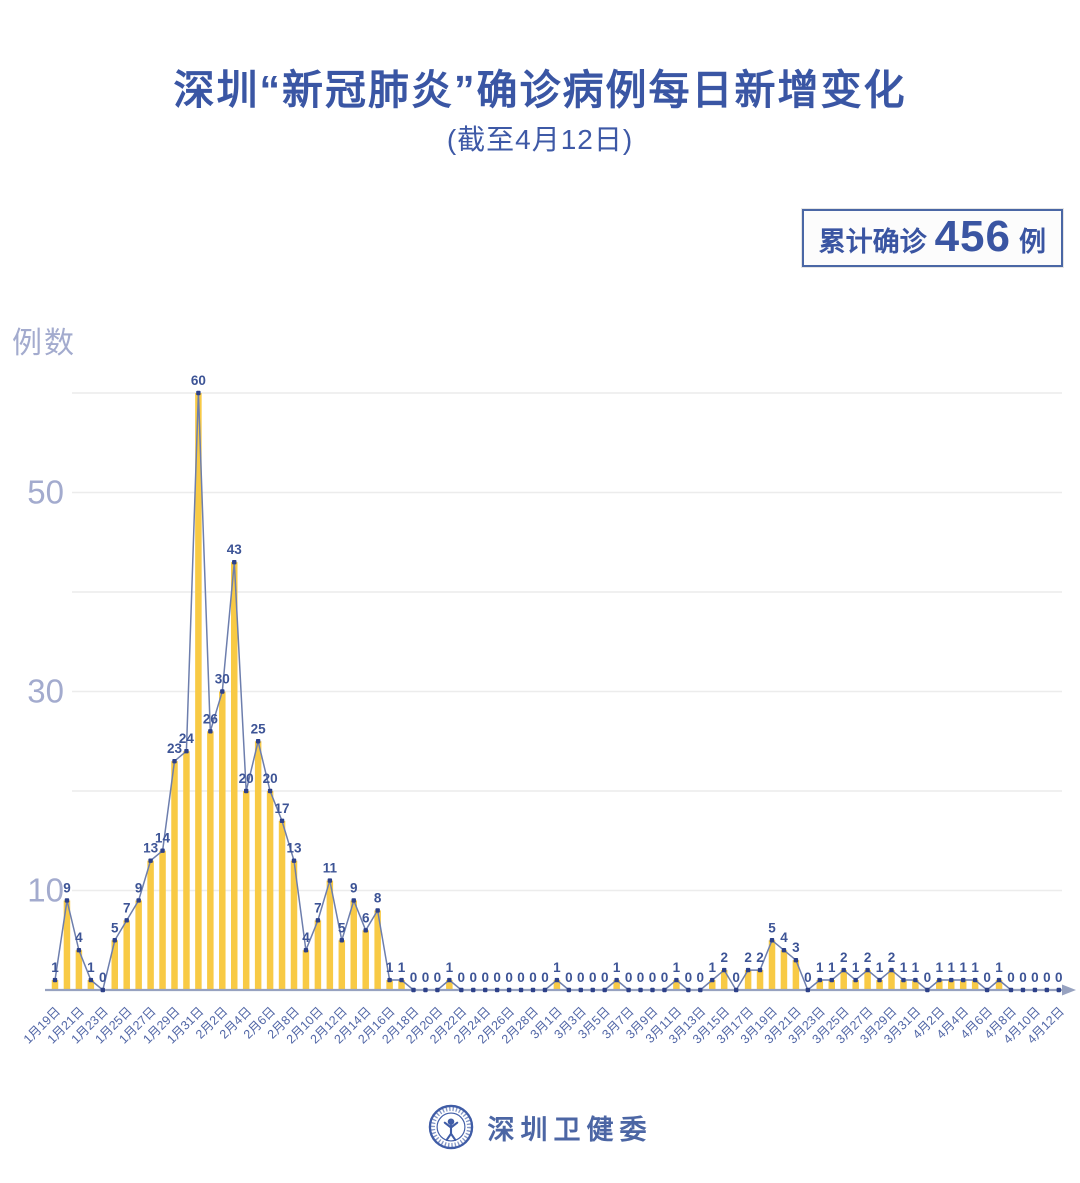 This screenshot has width=1080, height=1183. What do you see at coordinates (45, 890) in the screenshot?
I see `y-tick-label: 10` at bounding box center [45, 890].